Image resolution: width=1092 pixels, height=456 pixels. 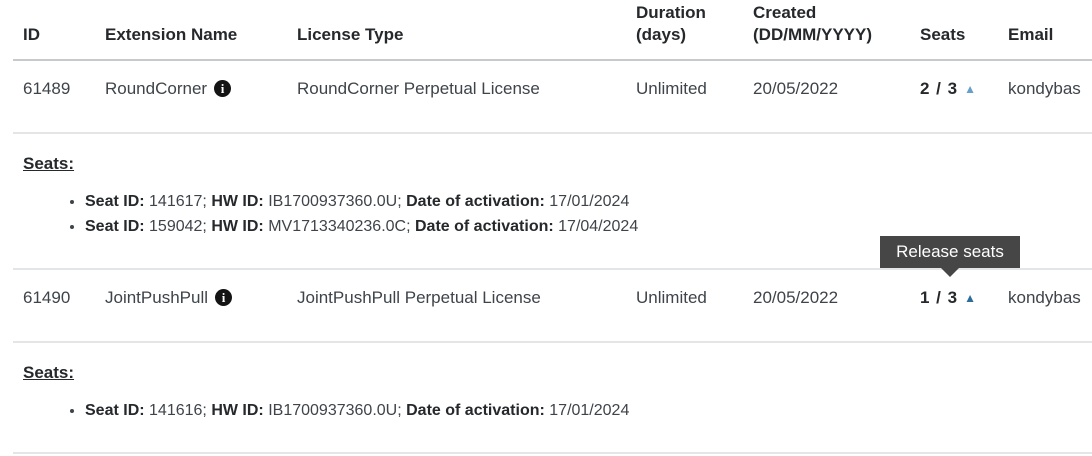 I want to click on seat-id-value: 141616;, so click(x=178, y=410).